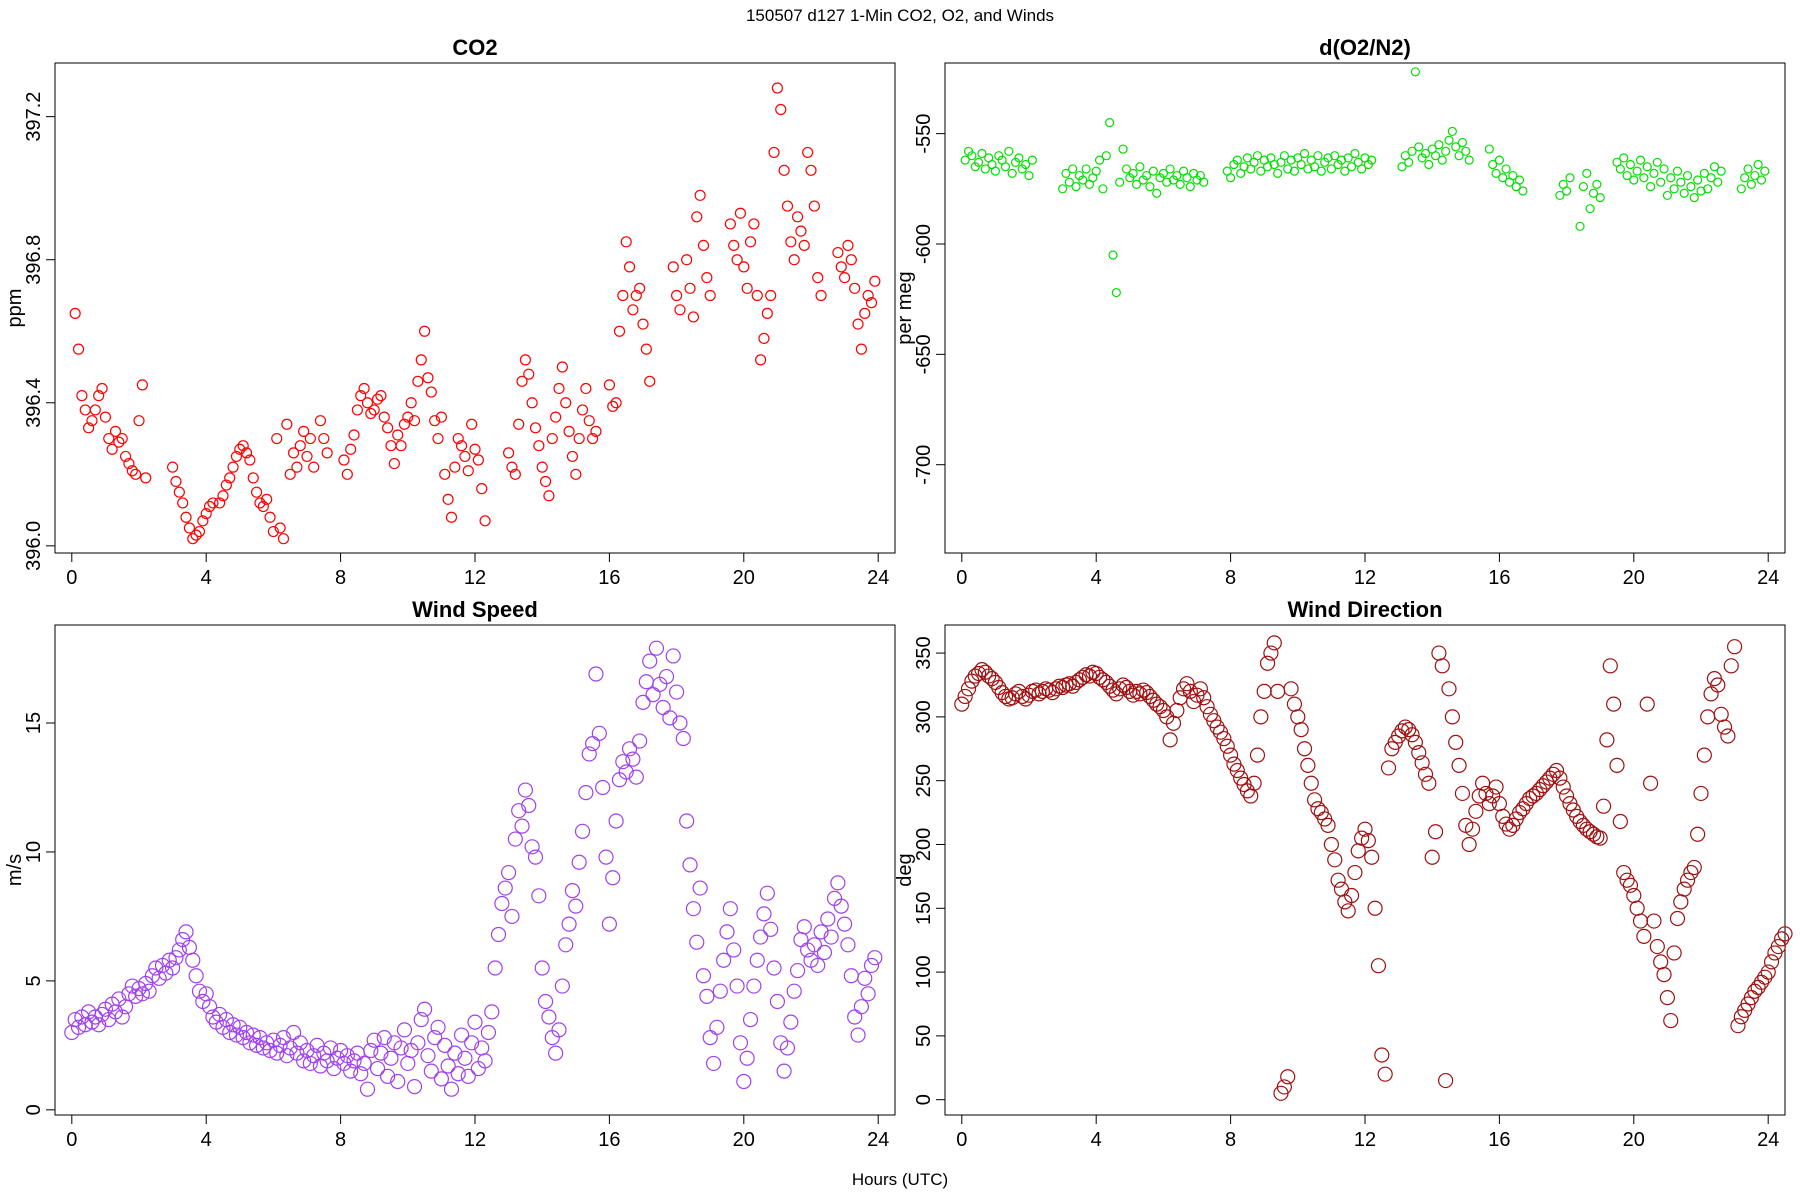 The height and width of the screenshot is (1200, 1800). Describe the element at coordinates (474, 47) in the screenshot. I see `chart-title: CO2` at that location.